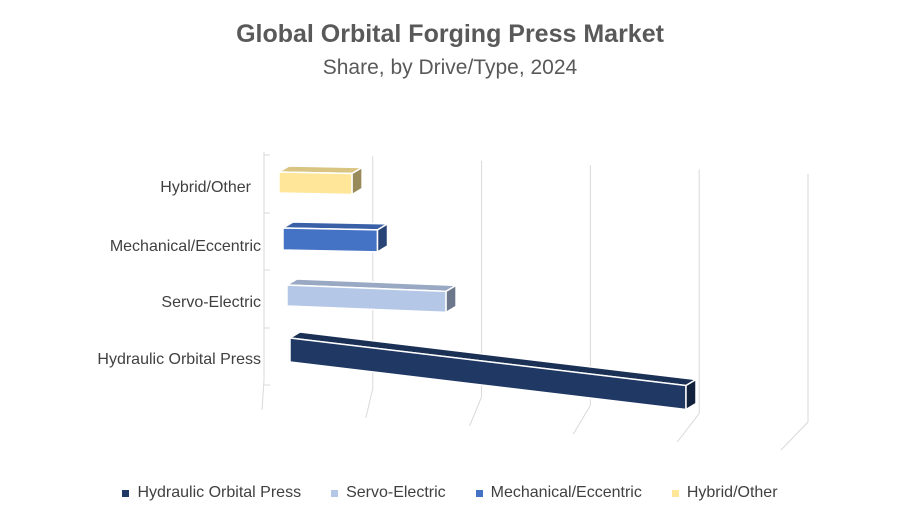  What do you see at coordinates (219, 492) in the screenshot?
I see `legend-label-hydraulic: Hydraulic Orbital Press` at bounding box center [219, 492].